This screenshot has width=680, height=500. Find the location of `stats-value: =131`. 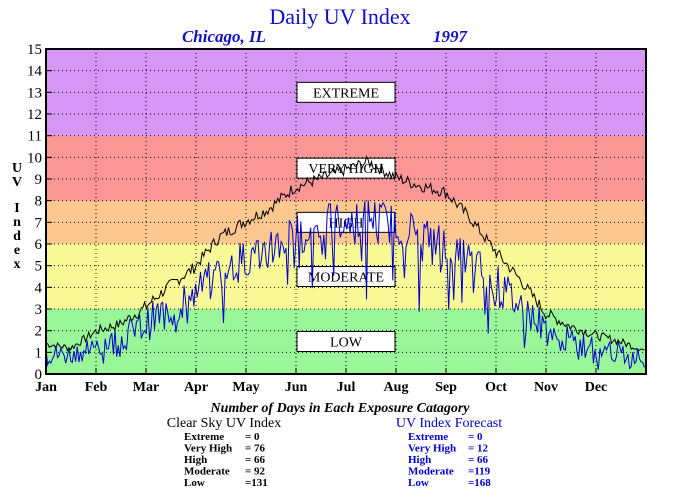

stats-value: =131 is located at coordinates (256, 483).